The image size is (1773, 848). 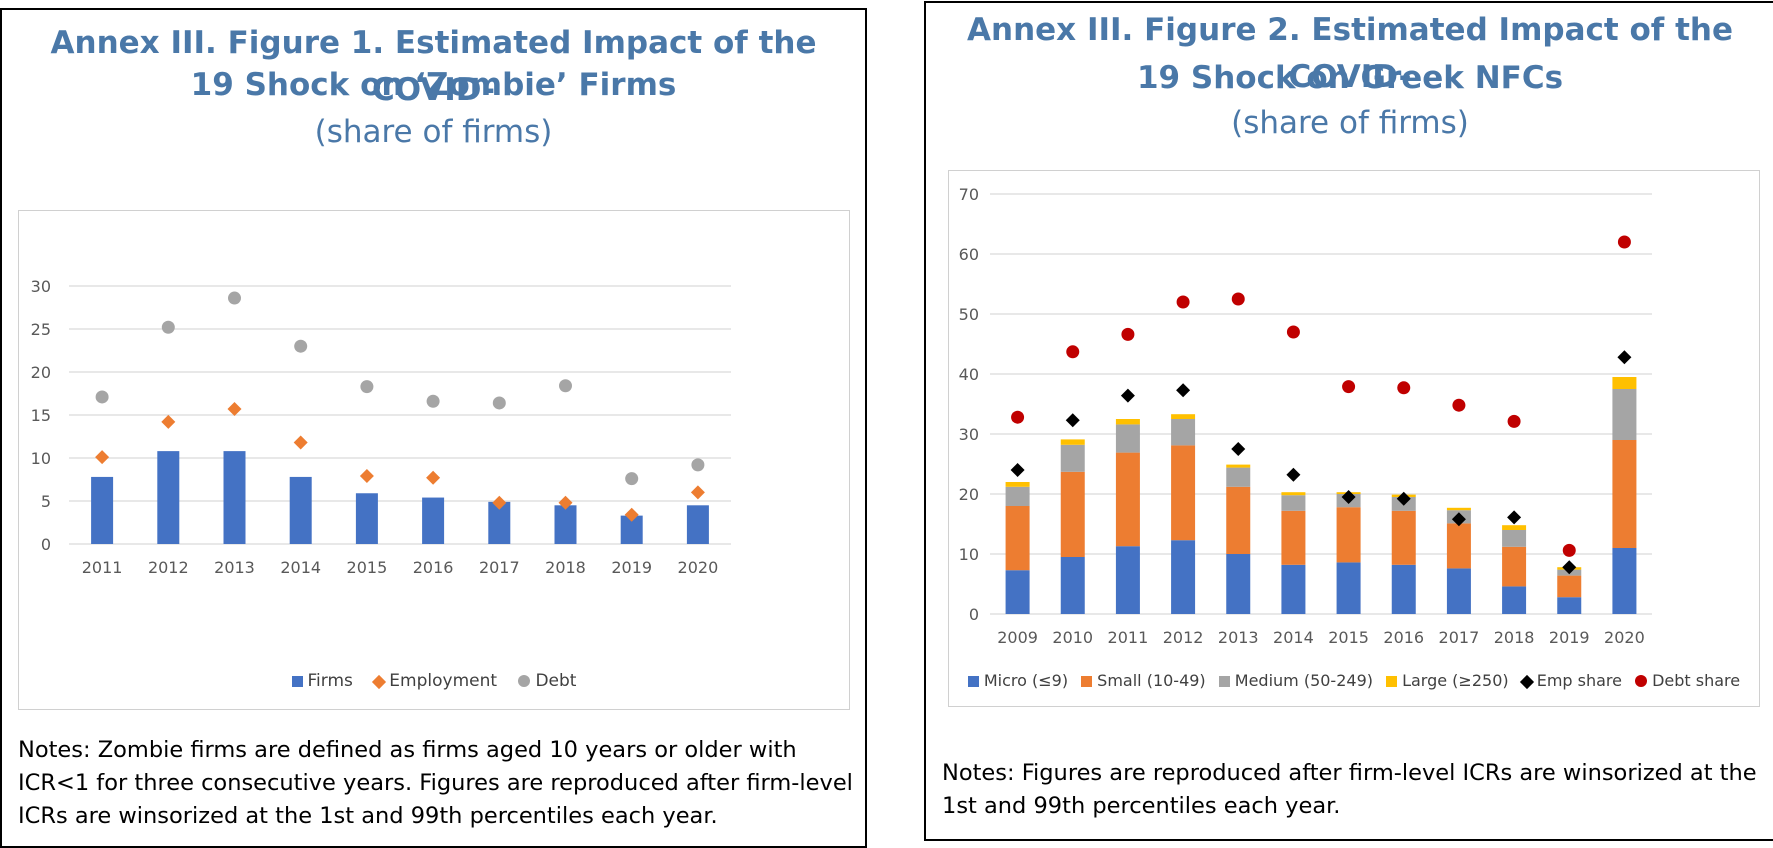 I want to click on bar-micro-9-2020, so click(x=1624, y=581).